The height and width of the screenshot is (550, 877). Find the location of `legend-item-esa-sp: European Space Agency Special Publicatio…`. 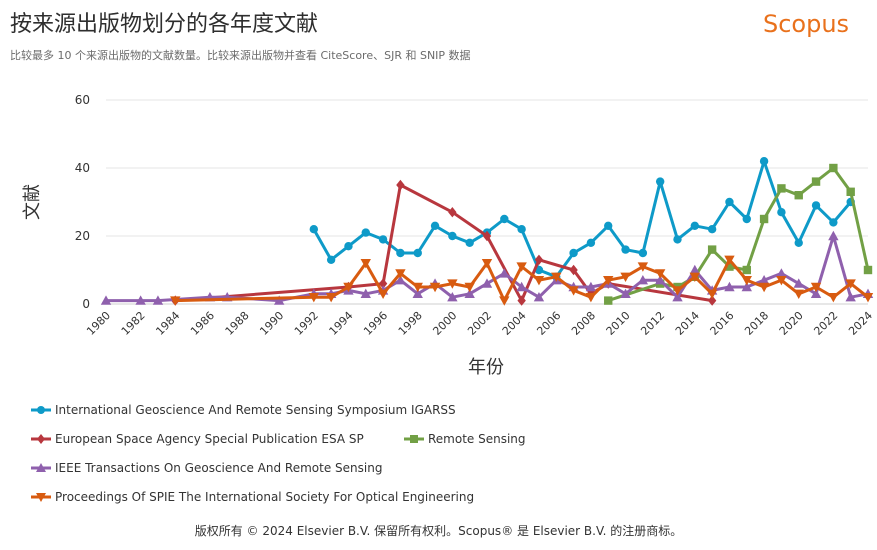

legend-item-esa-sp: European Space Agency Special Publicatio… is located at coordinates (197, 439).